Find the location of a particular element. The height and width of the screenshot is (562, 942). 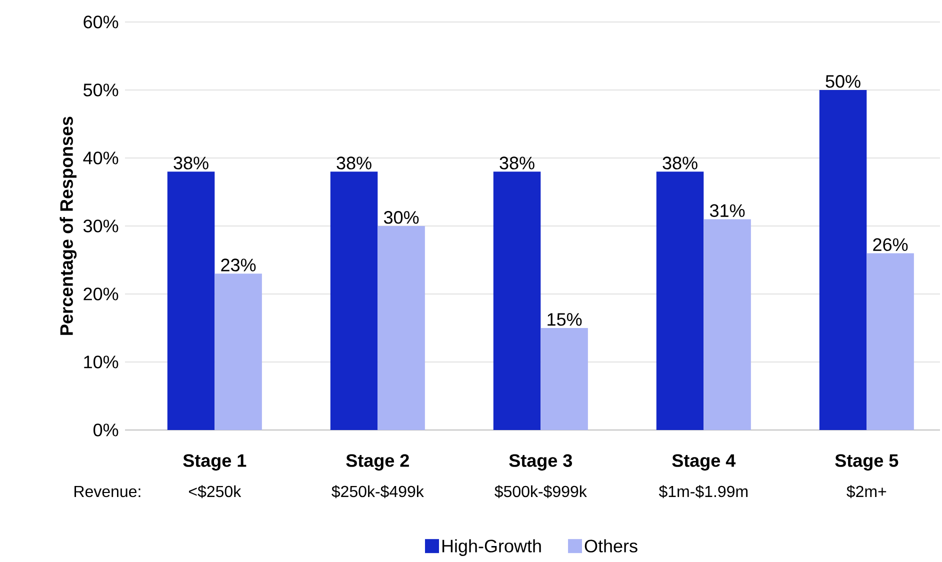

x-tick-label: Stage 1 is located at coordinates (214, 462).